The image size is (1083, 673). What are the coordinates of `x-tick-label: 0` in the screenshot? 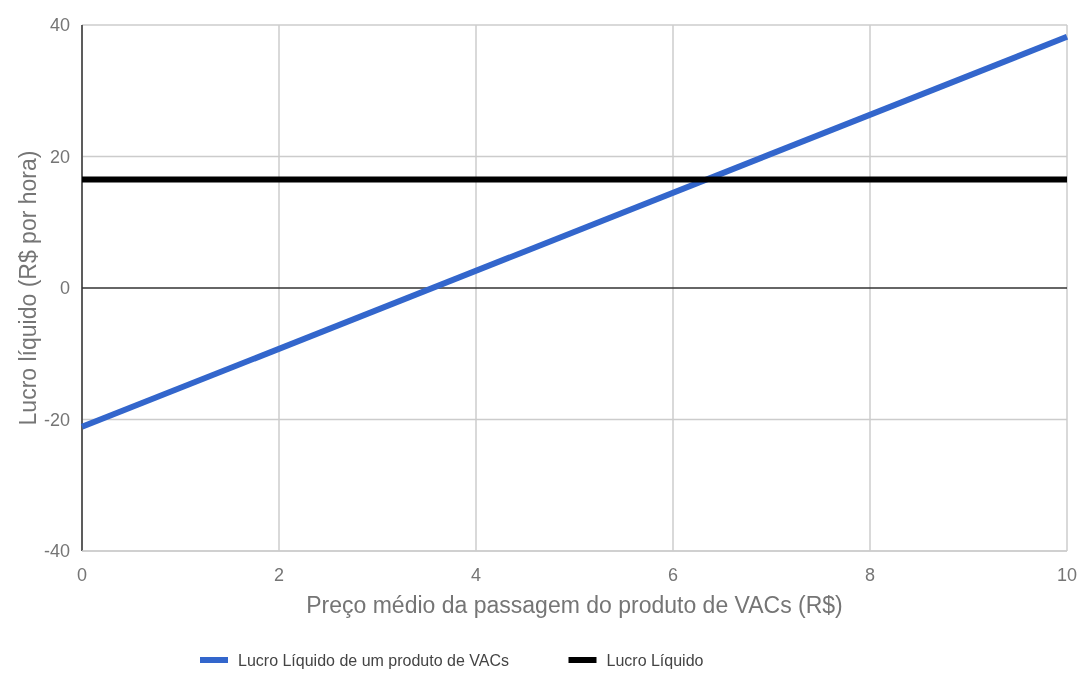 It's located at (82, 575).